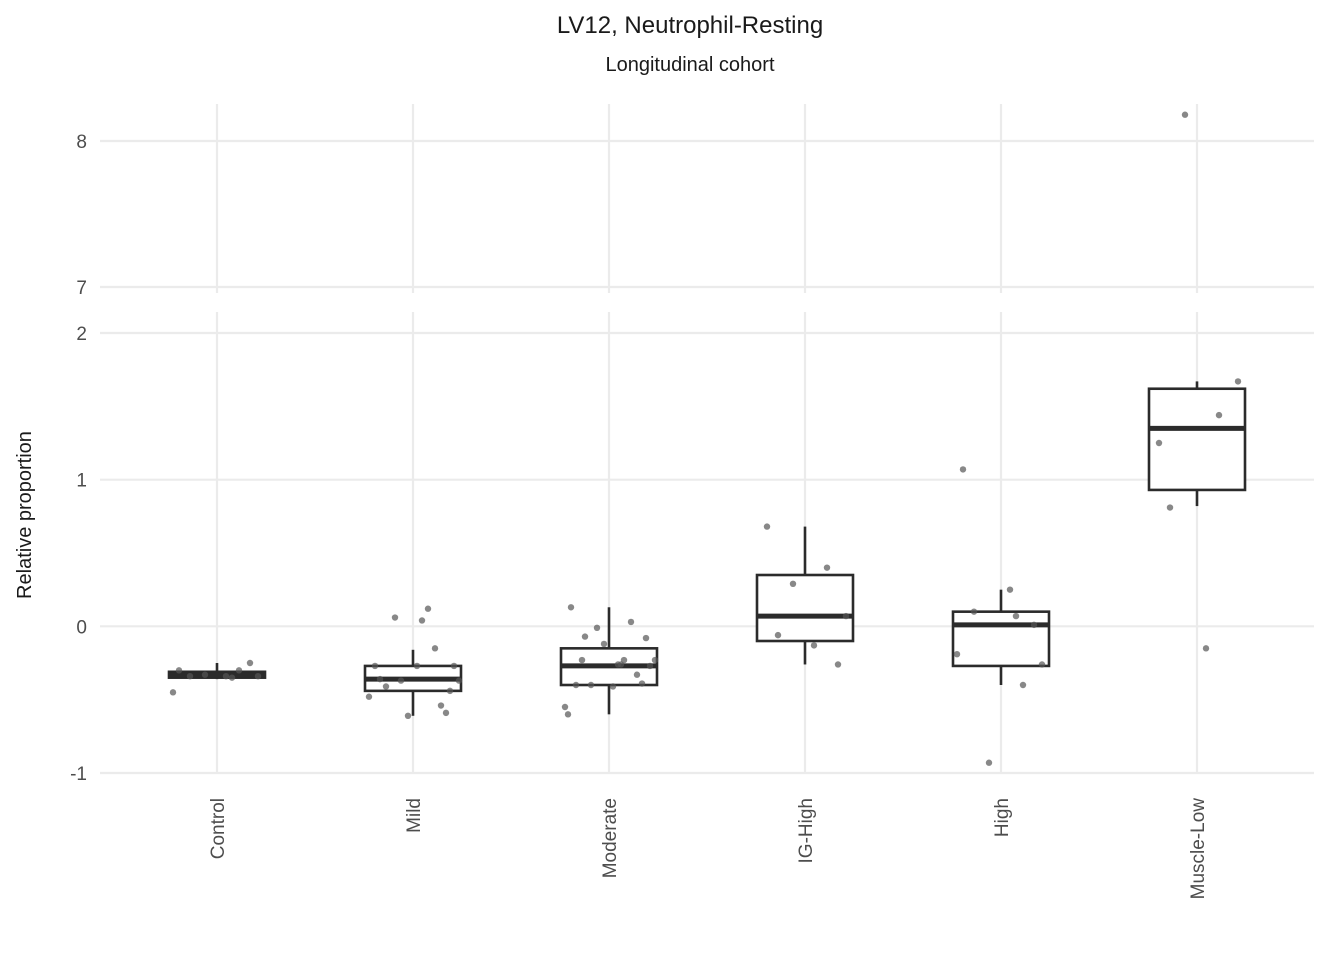 This screenshot has height=960, width=1344. I want to click on box-muscle-low, so click(1197, 444).